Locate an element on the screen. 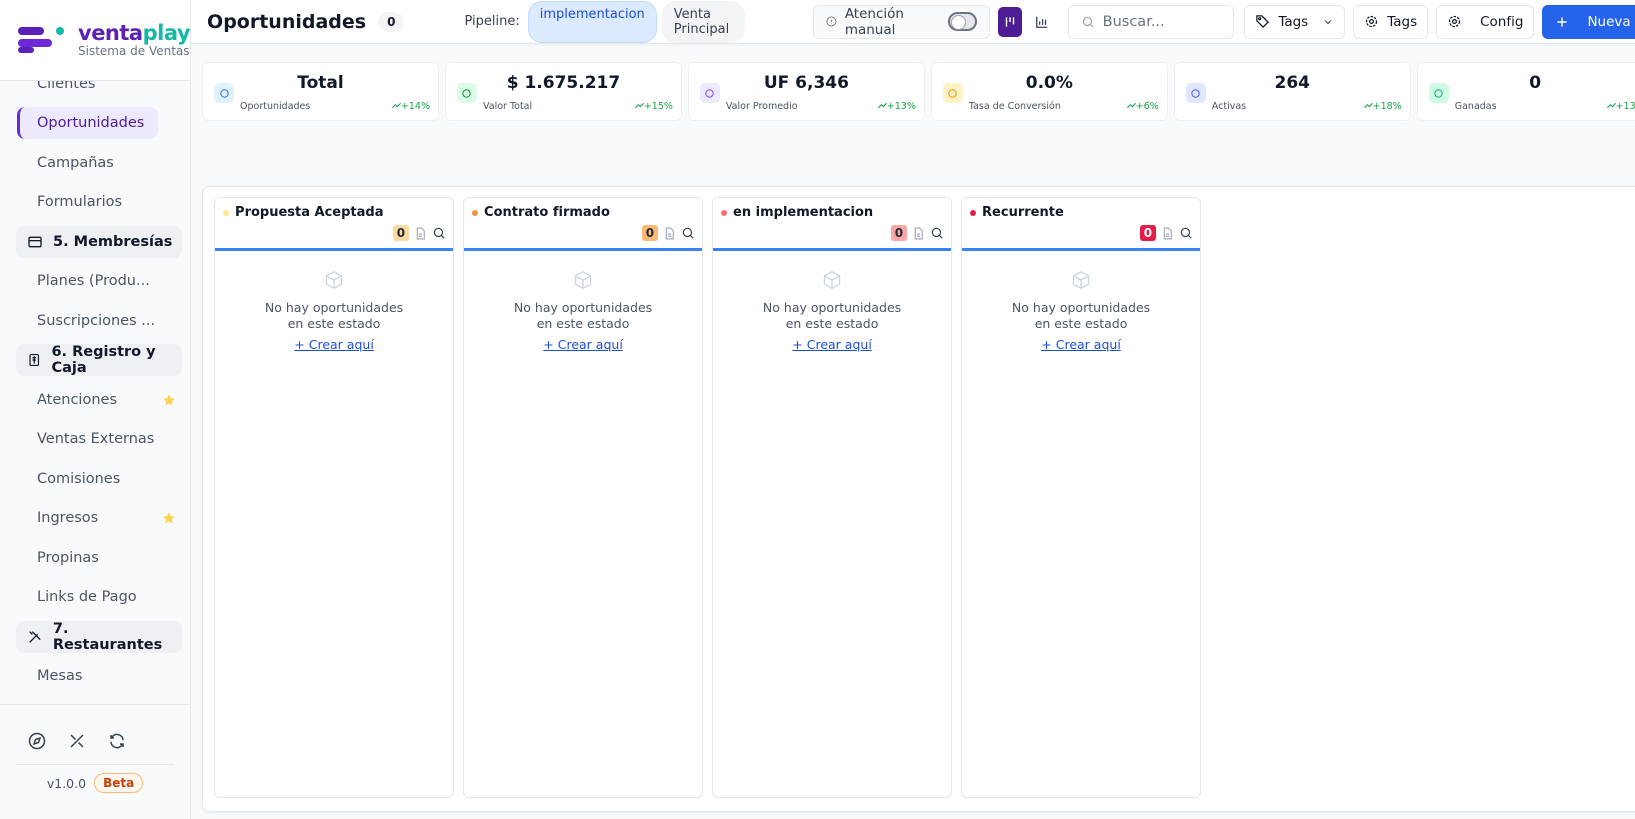  stat-change: +6% is located at coordinates (1142, 106).